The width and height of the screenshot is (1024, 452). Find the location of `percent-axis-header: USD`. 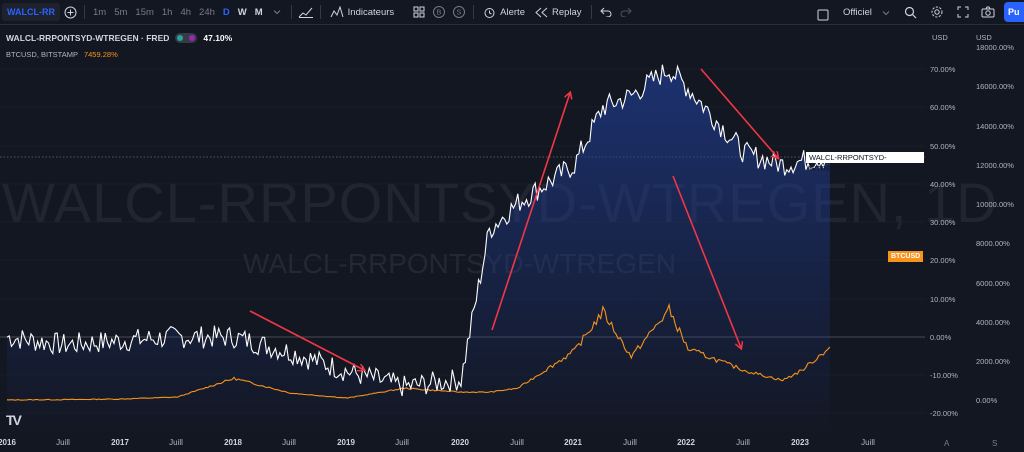

percent-axis-header: USD is located at coordinates (940, 37).